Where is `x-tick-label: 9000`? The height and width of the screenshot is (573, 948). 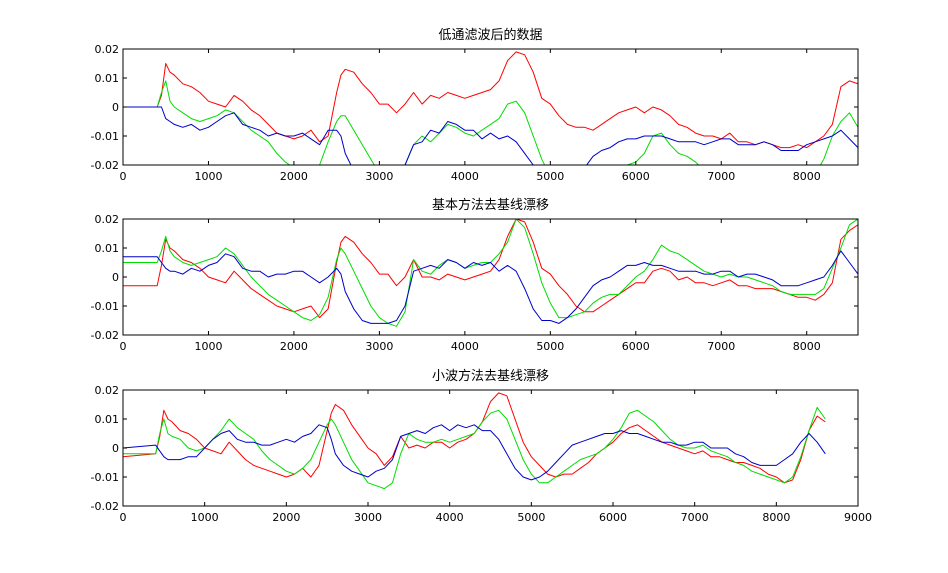 x-tick-label: 9000 is located at coordinates (858, 517).